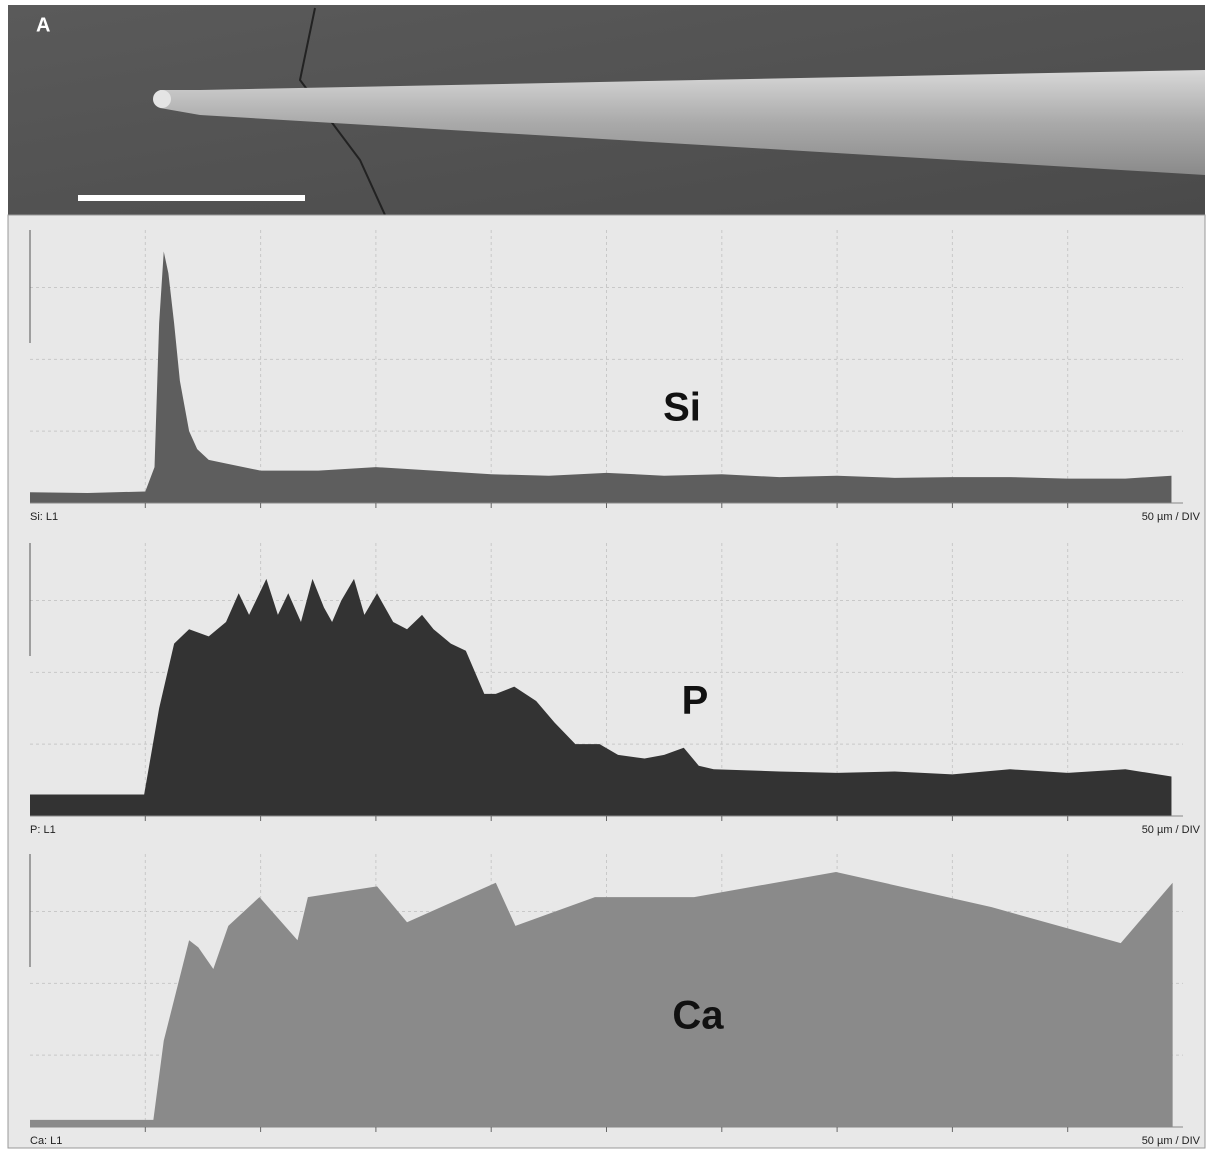  I want to click on panel-label: A, so click(43, 25).